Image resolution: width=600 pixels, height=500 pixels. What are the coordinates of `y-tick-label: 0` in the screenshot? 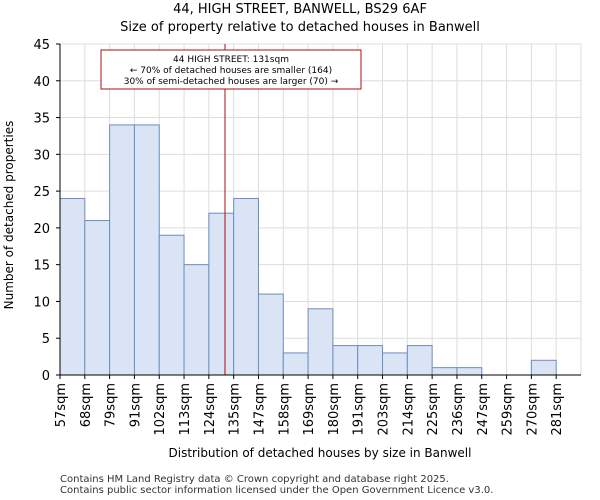 It's located at (46, 376).